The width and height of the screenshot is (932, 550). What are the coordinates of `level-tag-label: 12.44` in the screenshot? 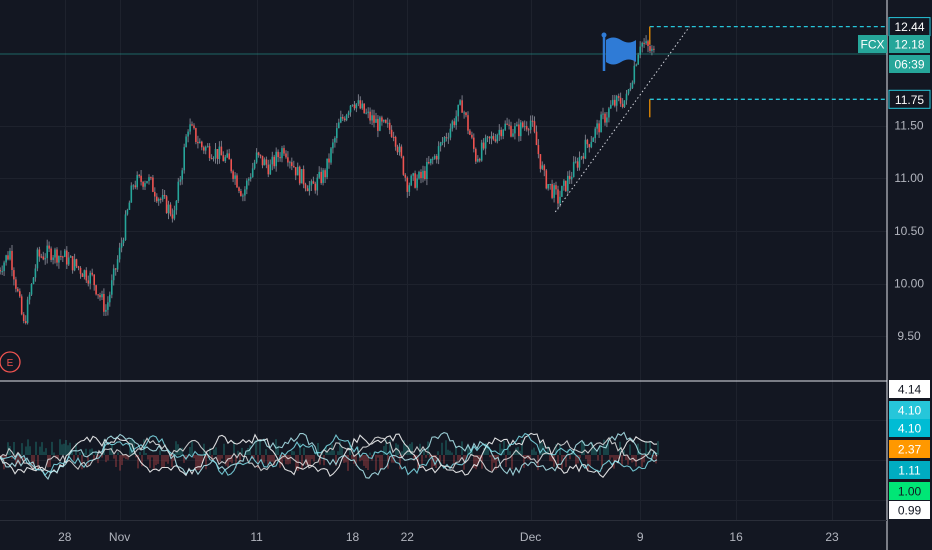 It's located at (909, 27).